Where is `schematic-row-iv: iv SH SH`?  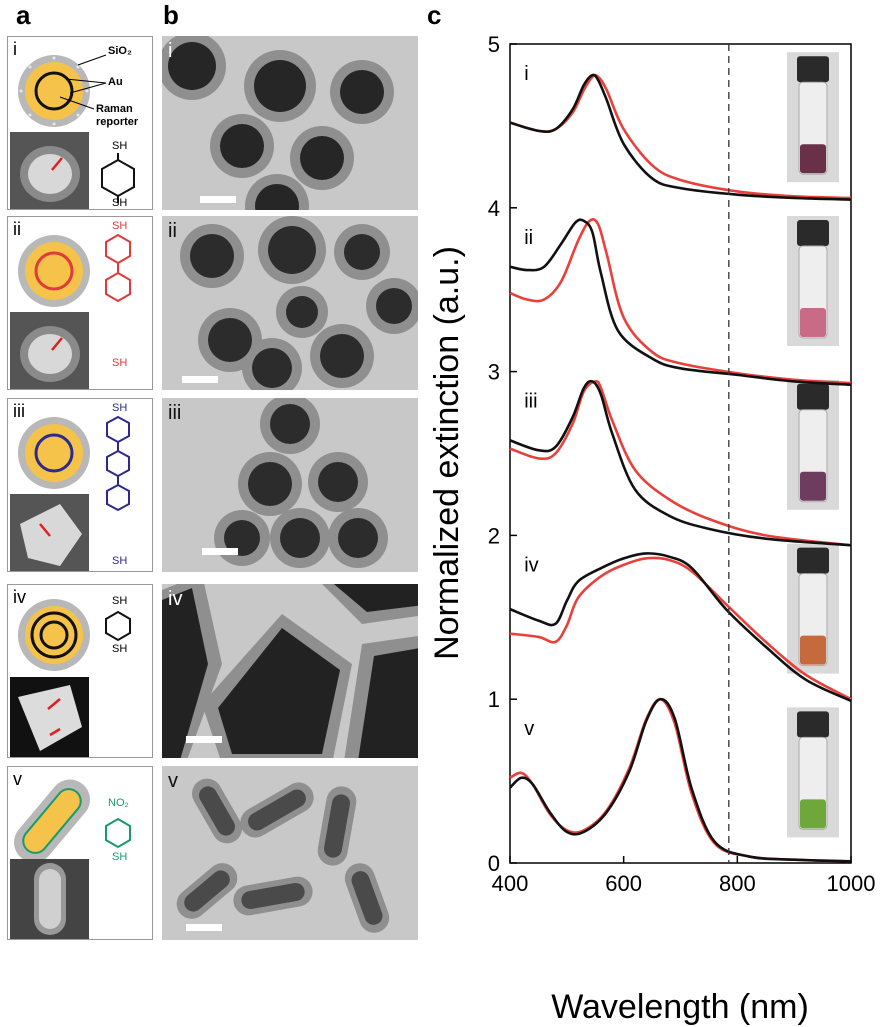
schematic-row-iv: iv SH SH is located at coordinates (80, 671).